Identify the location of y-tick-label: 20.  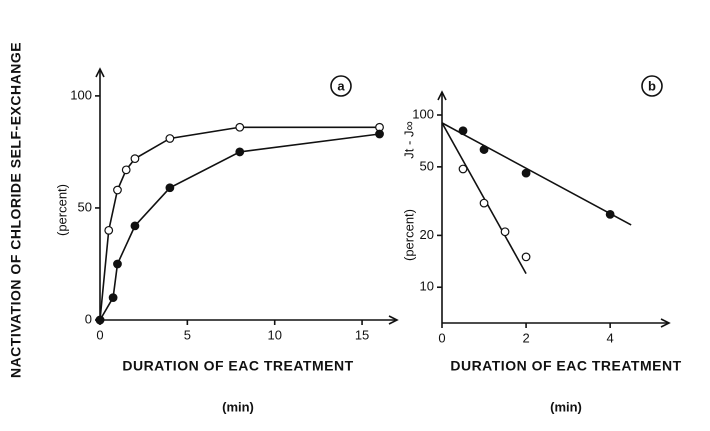
(427, 234).